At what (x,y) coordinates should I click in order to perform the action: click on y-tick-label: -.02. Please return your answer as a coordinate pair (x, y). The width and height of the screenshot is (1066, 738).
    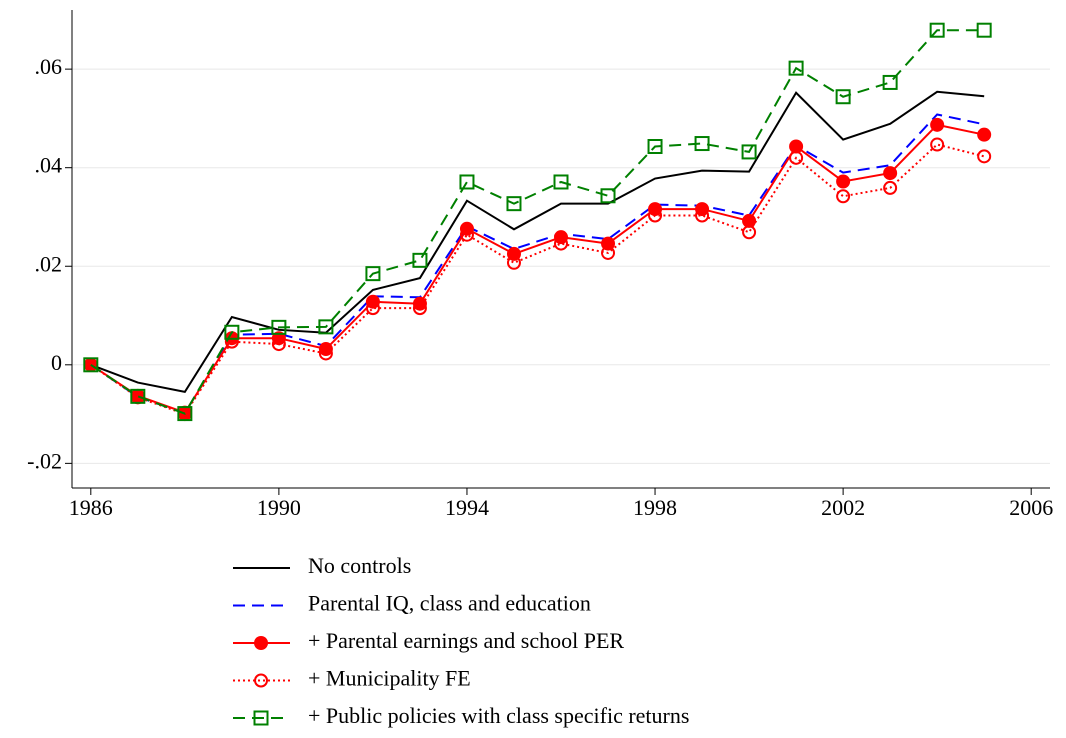
    Looking at the image, I should click on (44, 460).